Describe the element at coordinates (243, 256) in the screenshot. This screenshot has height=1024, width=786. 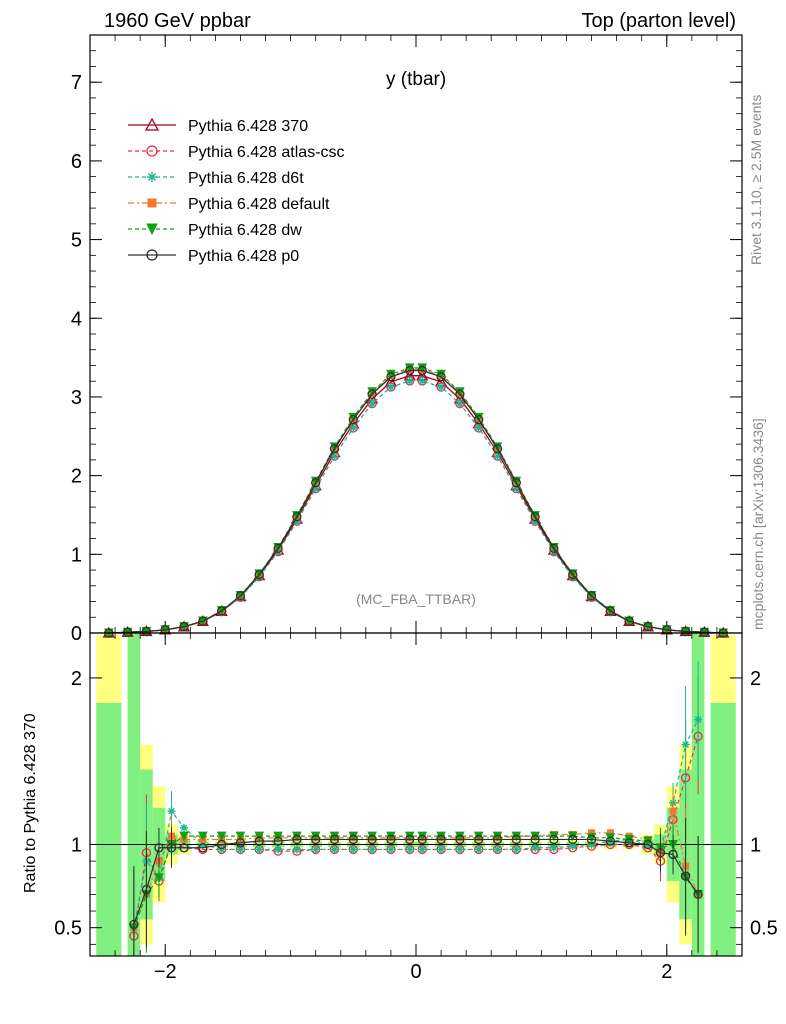
I see `legend-label-p0: Pythia 6.428 p0` at that location.